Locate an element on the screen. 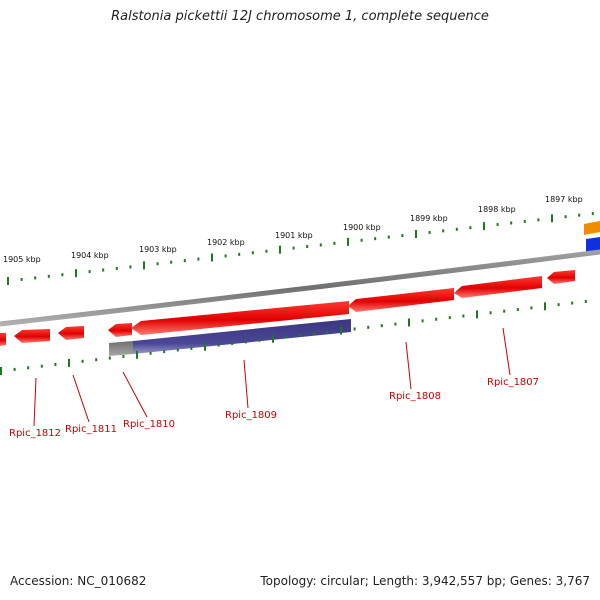  scale-label: 1901 kbp is located at coordinates (294, 235).